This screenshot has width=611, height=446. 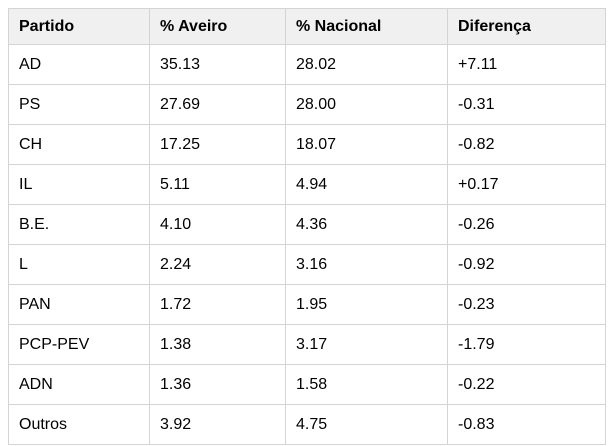 What do you see at coordinates (526, 384) in the screenshot?
I see `cell-diferenca: -0.22` at bounding box center [526, 384].